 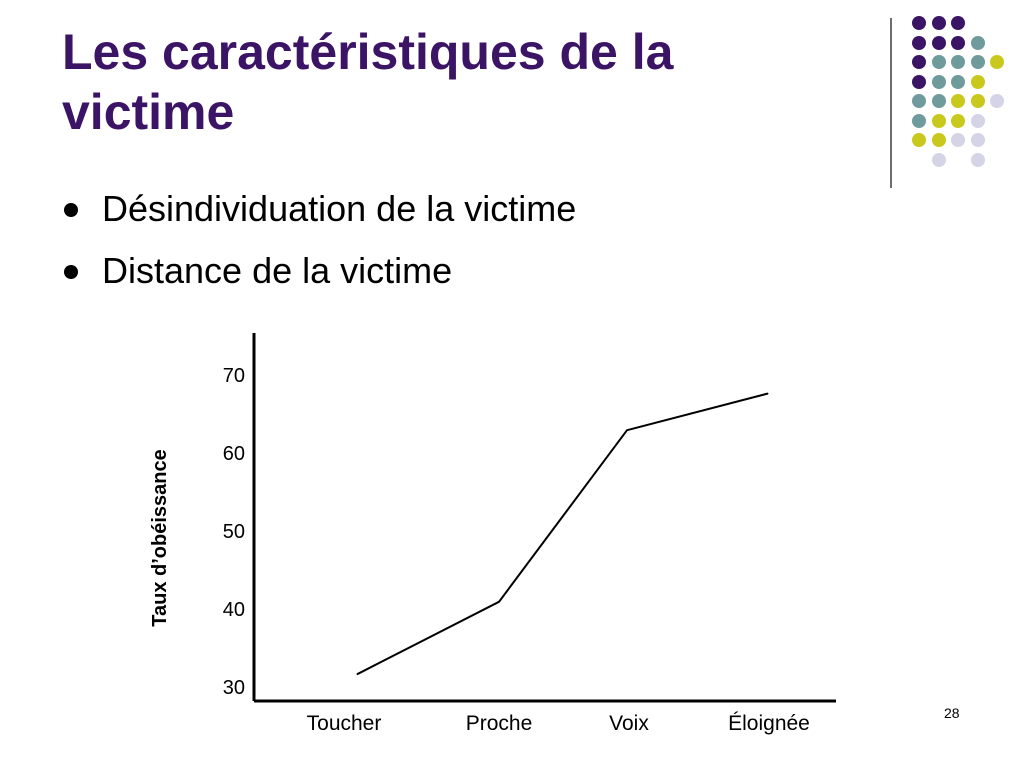 I want to click on y-tick-labels: 30 40 50 60 70, so click(x=234, y=532).